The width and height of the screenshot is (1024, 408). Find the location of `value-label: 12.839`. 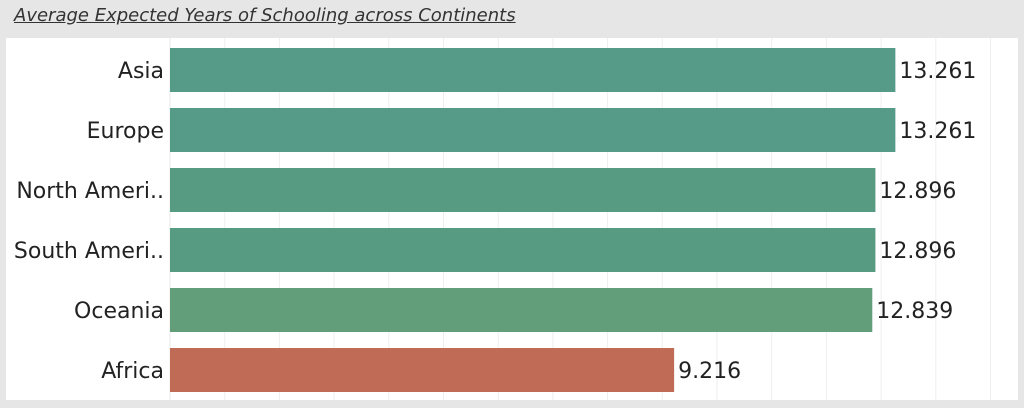

value-label: 12.839 is located at coordinates (914, 311).